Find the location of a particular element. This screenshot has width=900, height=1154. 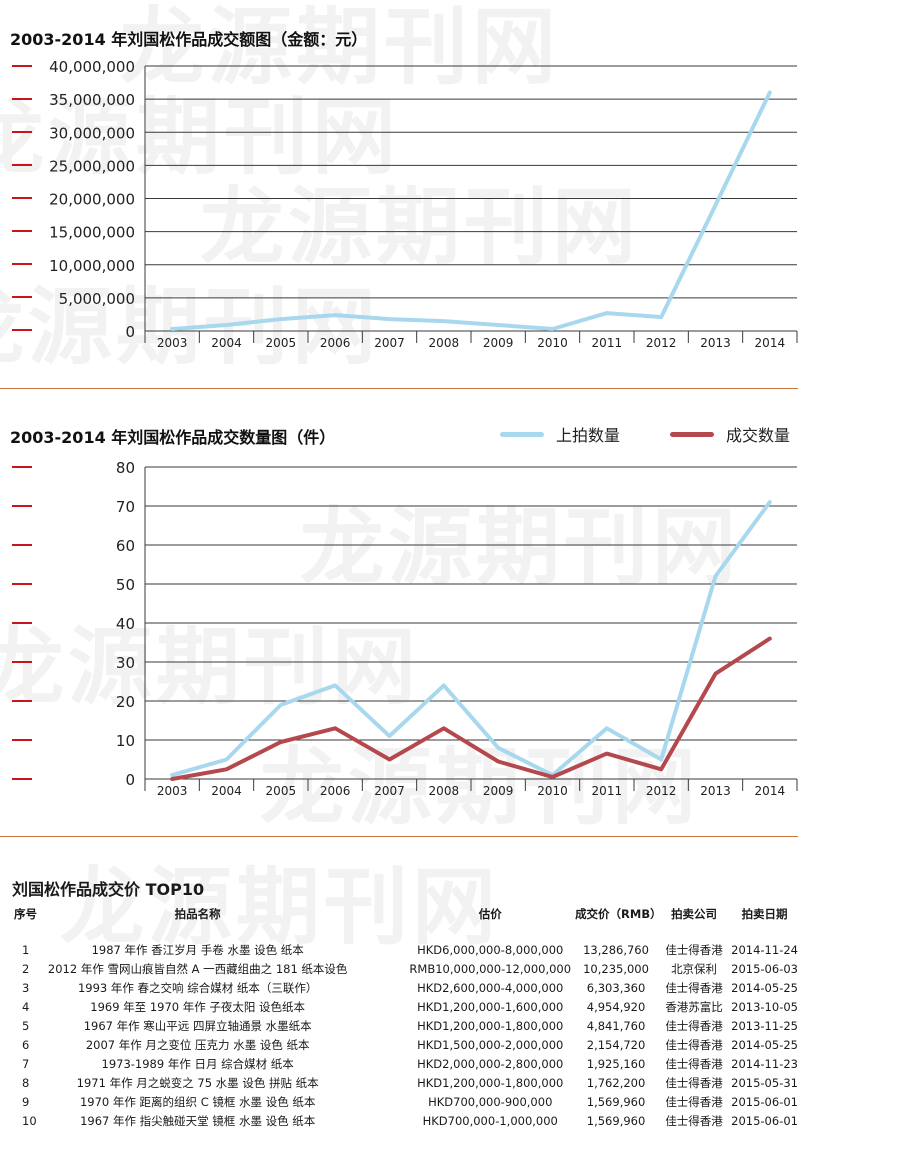

amount-x-tick-label: 2012 is located at coordinates (661, 343).